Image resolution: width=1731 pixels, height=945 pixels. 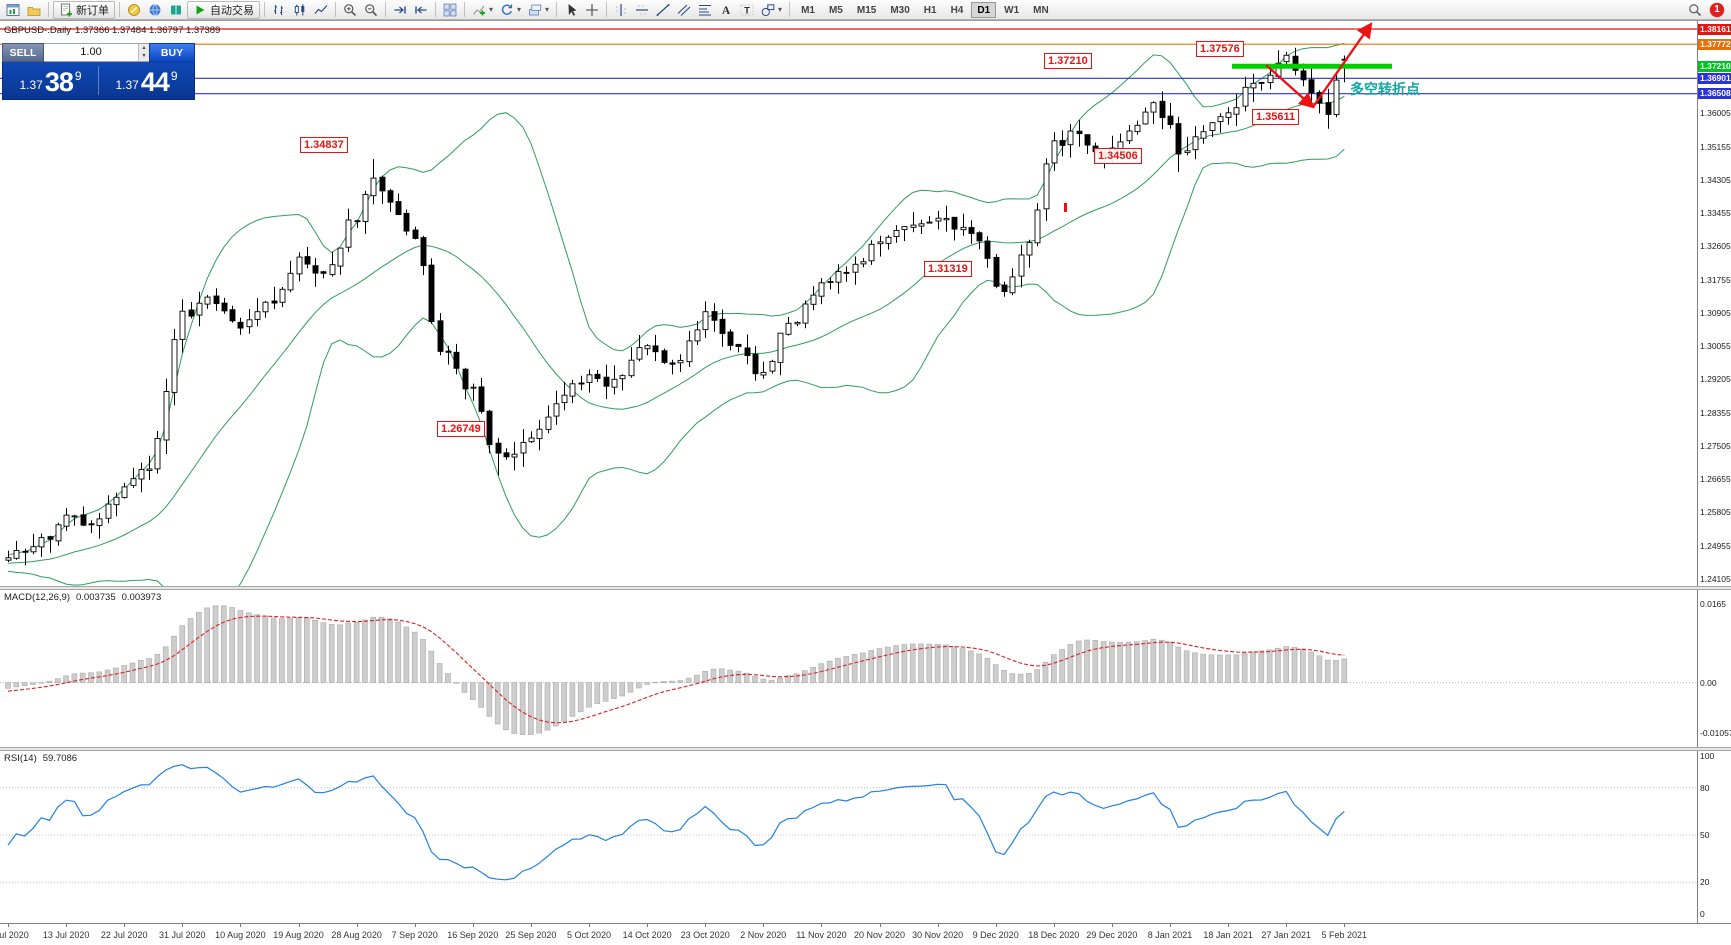 I want to click on text-button: A, so click(x=726, y=10).